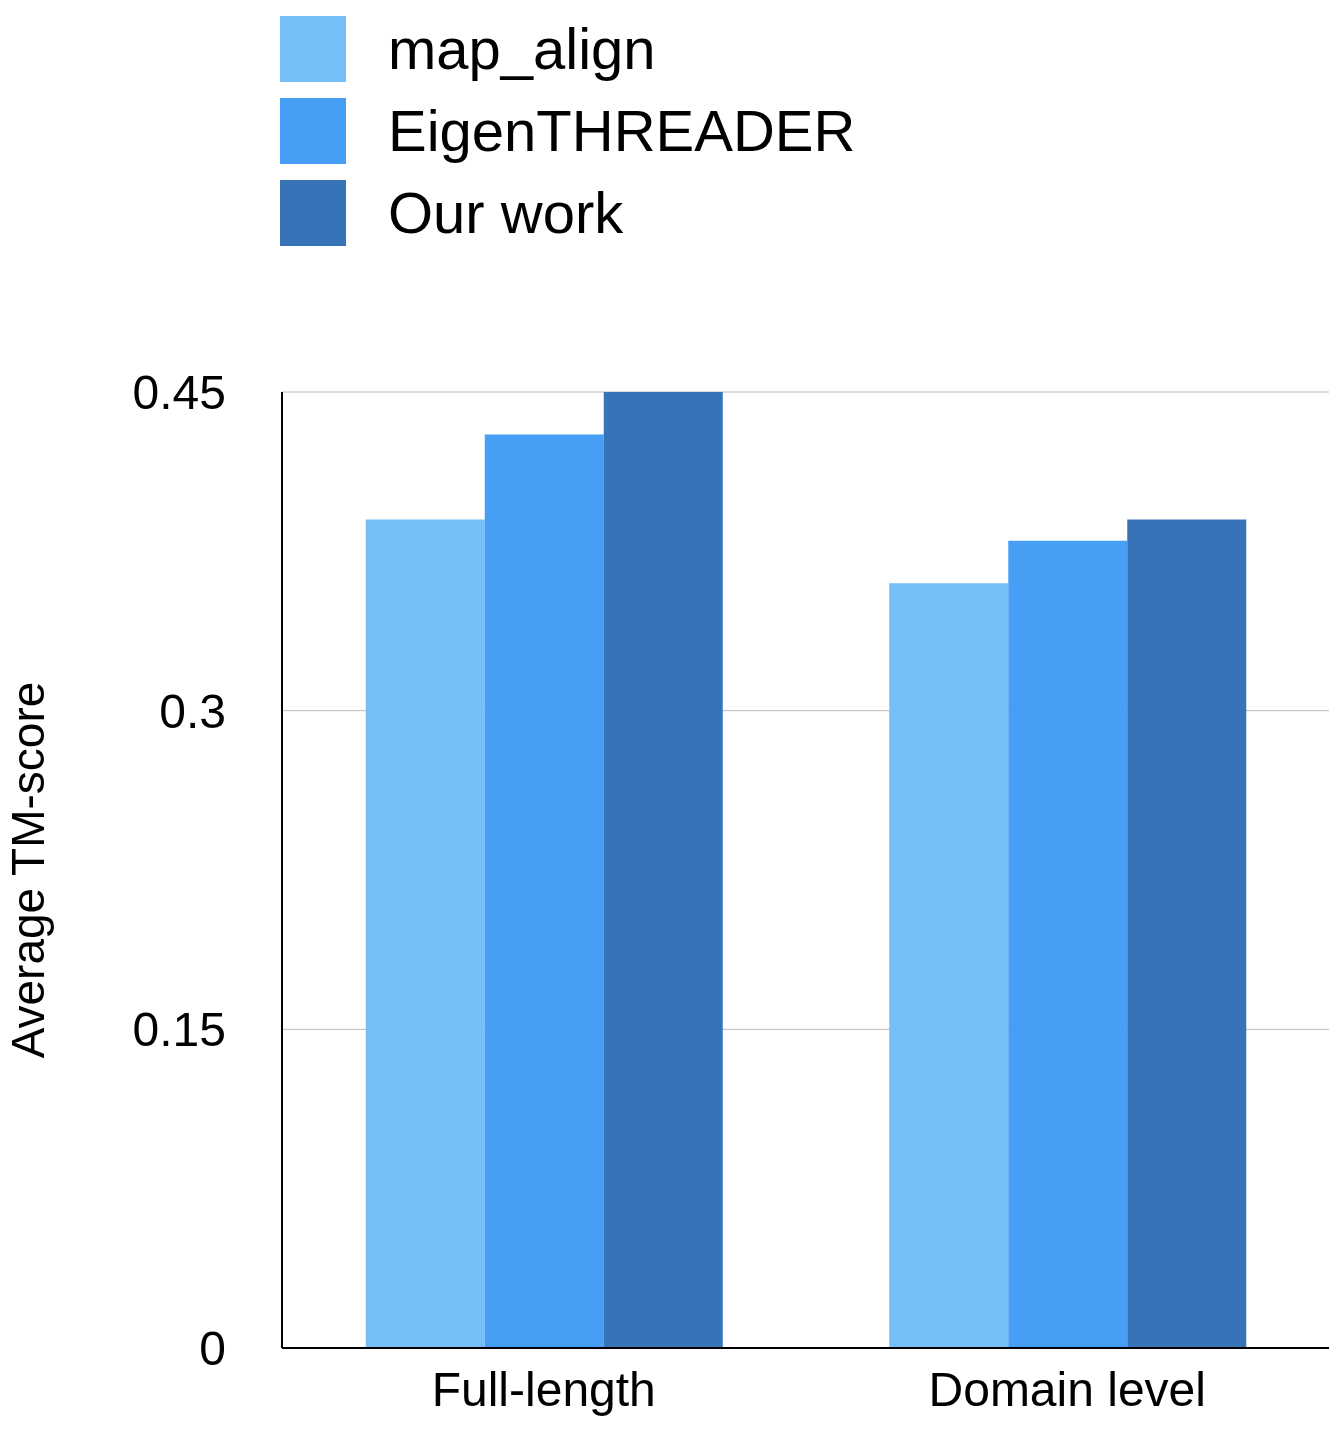 The width and height of the screenshot is (1331, 1451). I want to click on x-tick-label: Full-length, so click(543, 1390).